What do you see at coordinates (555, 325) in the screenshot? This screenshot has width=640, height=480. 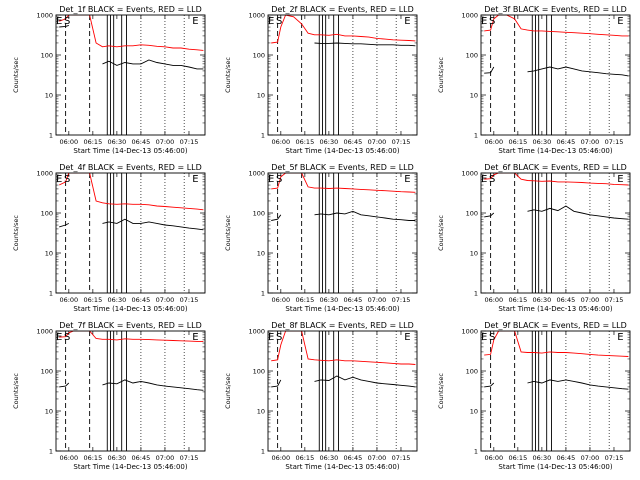 I see `chart-title: Det_9f BLACK = Events, RED = LLD` at bounding box center [555, 325].